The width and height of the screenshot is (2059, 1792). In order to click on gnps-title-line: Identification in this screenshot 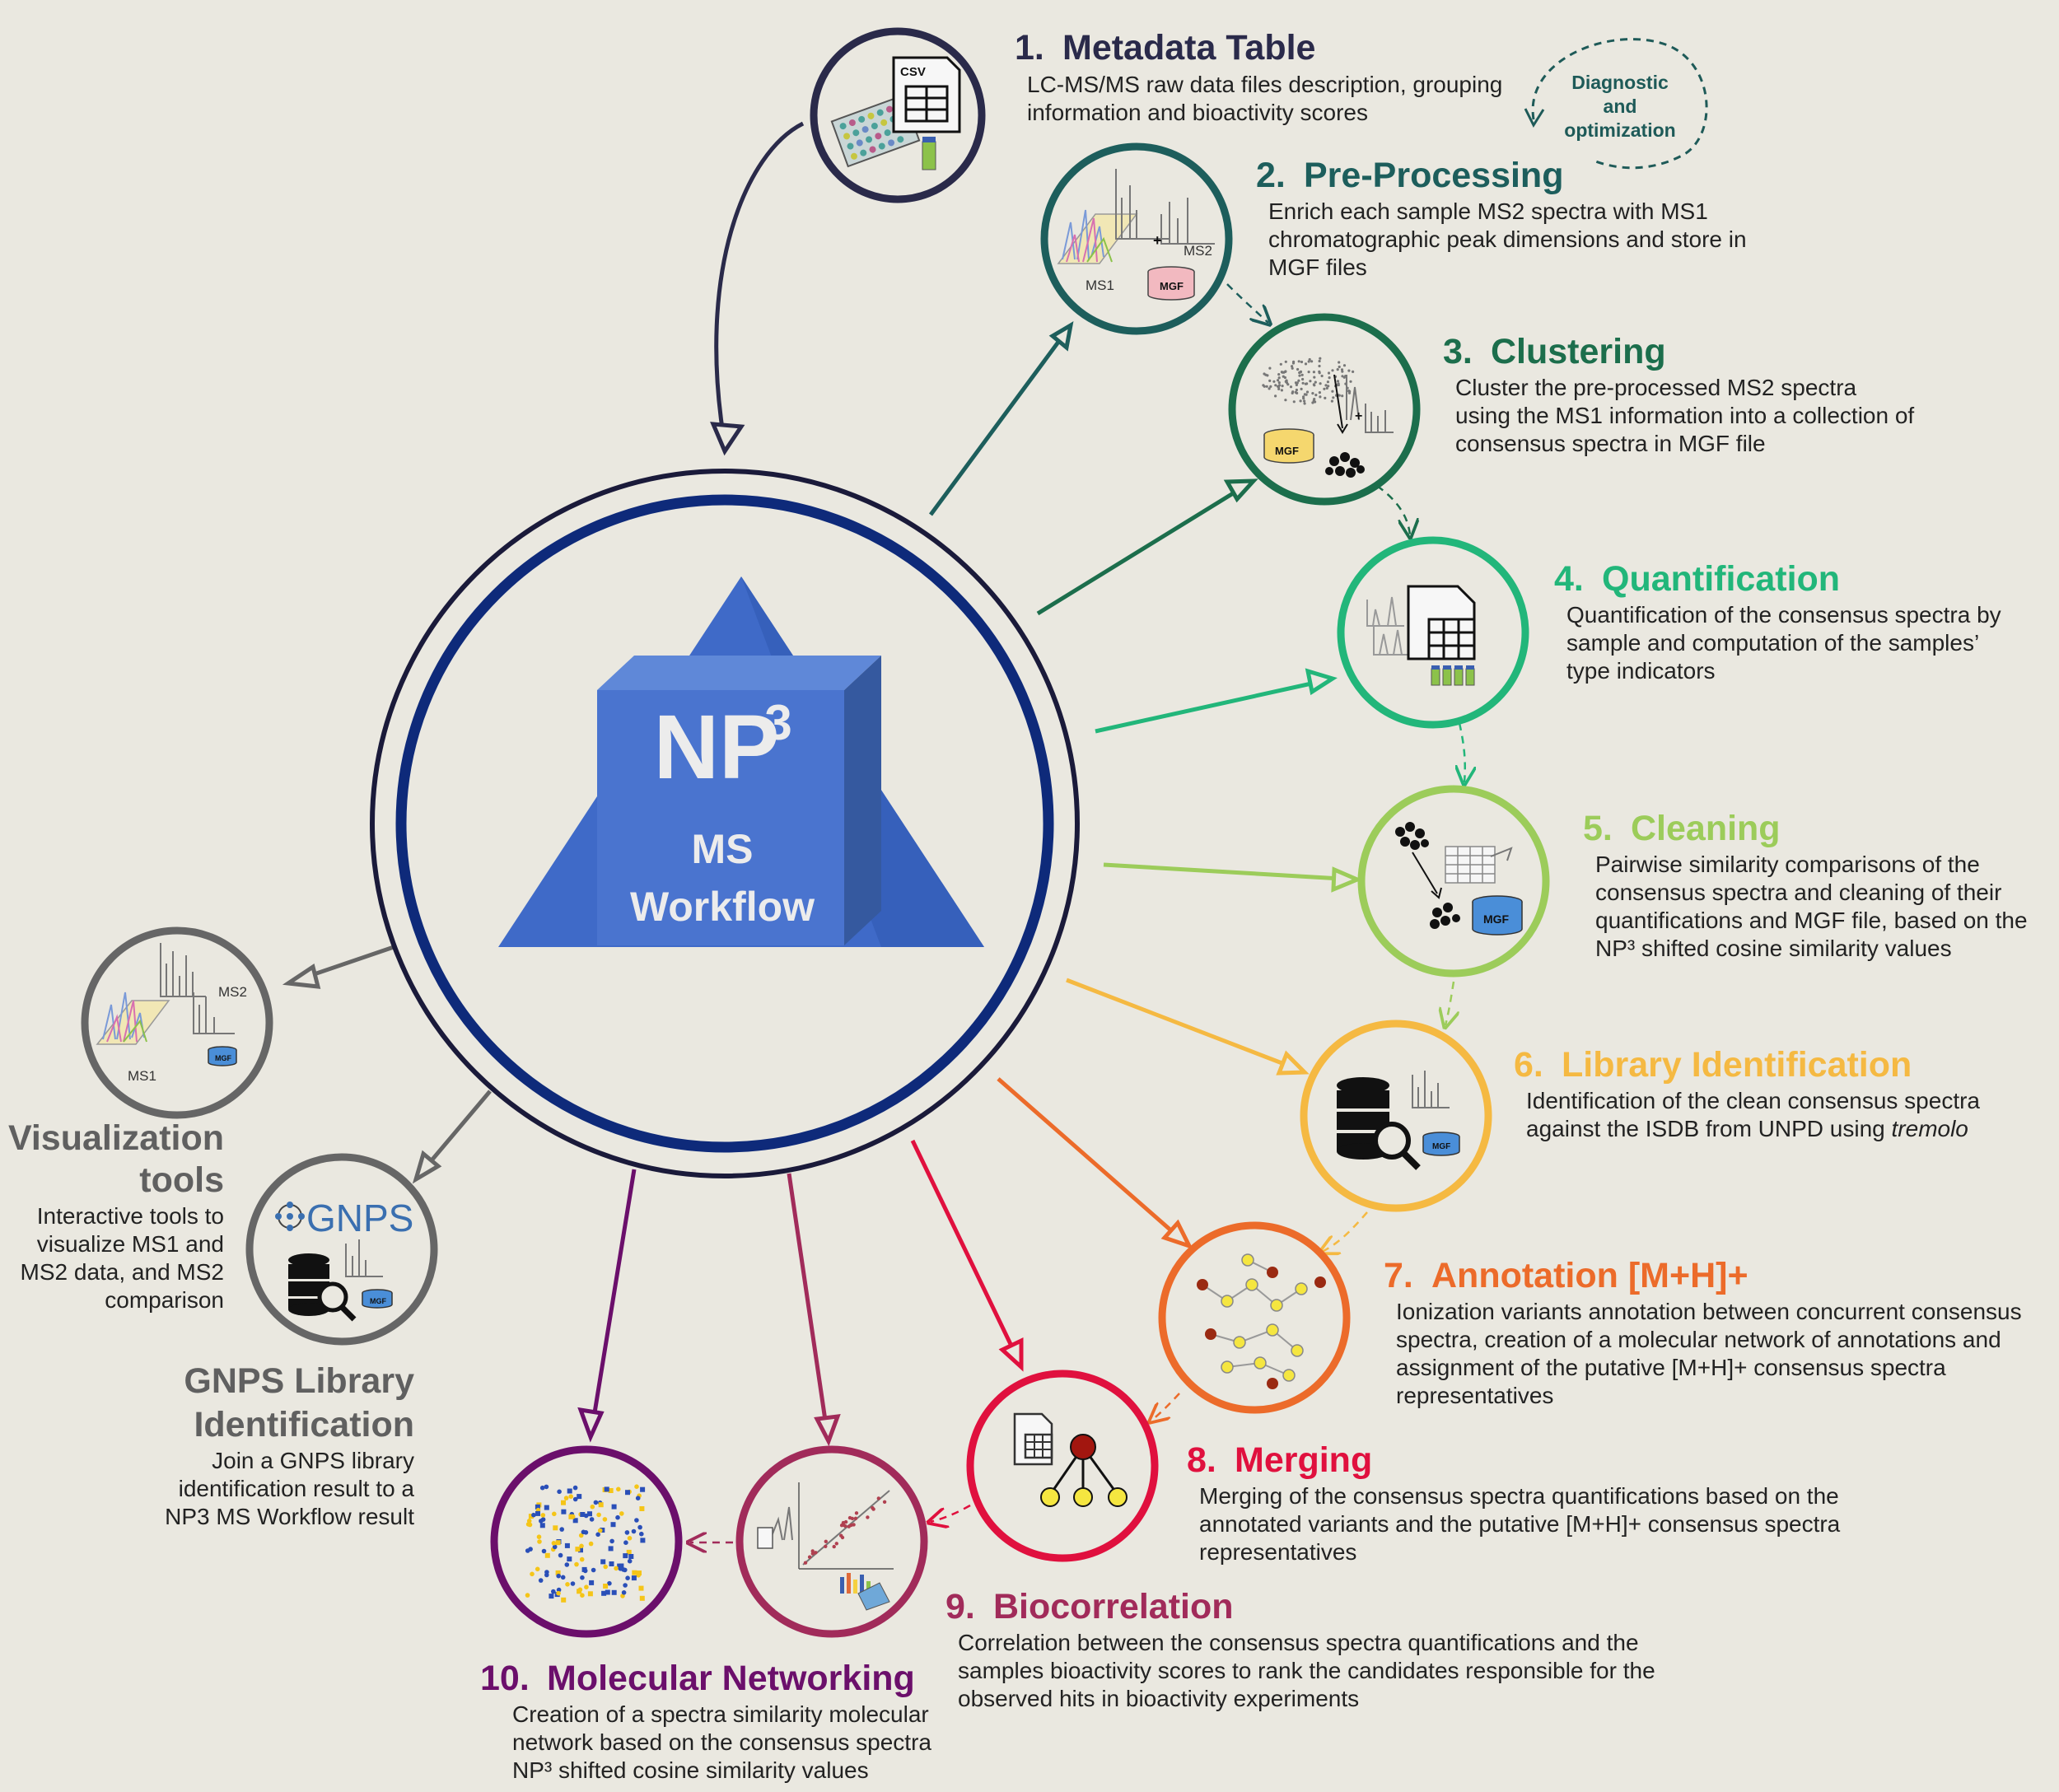, I will do `click(304, 1424)`.